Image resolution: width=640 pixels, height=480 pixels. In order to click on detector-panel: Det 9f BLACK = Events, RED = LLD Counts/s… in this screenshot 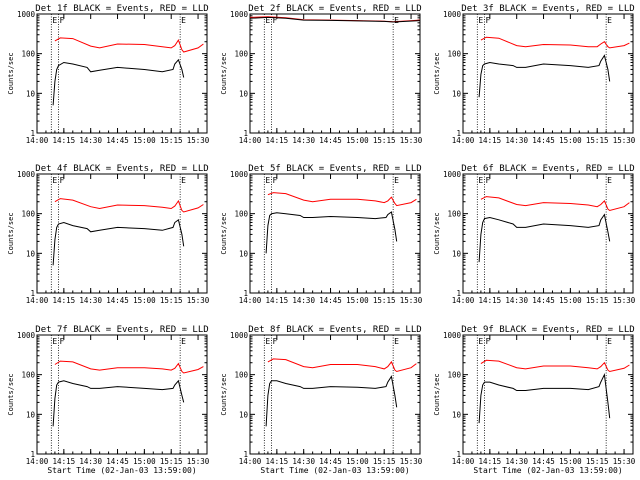, I will do `click(534, 400)`.